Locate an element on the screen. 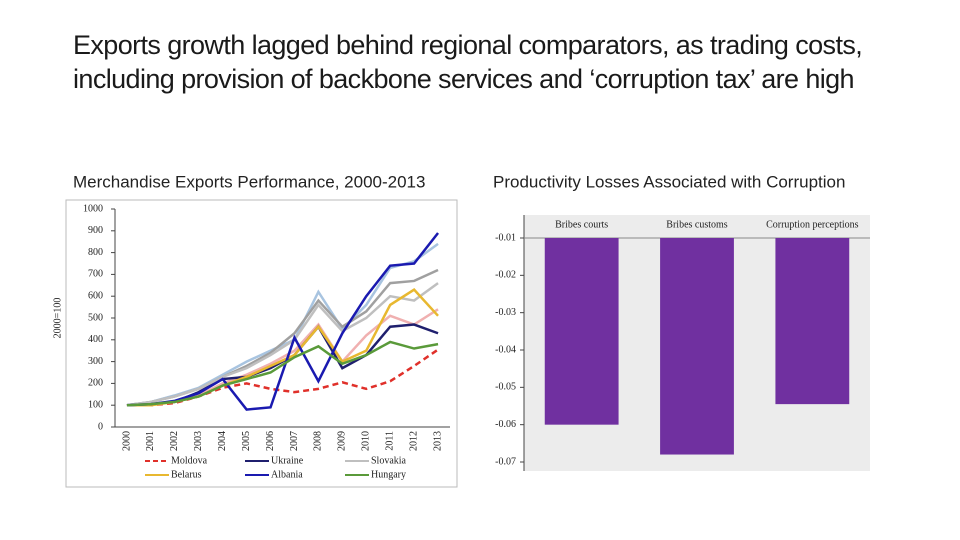 Image resolution: width=960 pixels, height=540 pixels. legend-label: Belarus is located at coordinates (186, 474).